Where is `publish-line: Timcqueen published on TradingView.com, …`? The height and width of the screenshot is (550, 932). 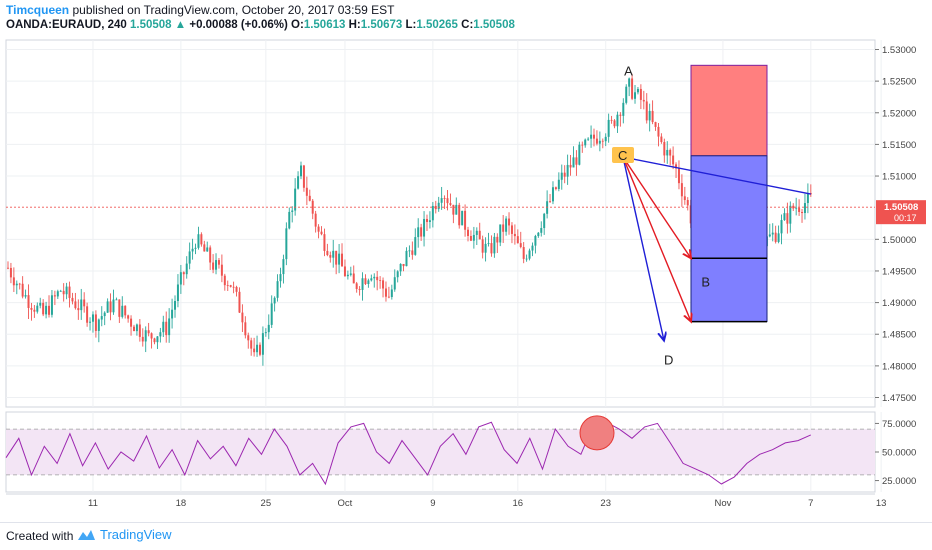 publish-line: Timcqueen published on TradingView.com, … is located at coordinates (200, 10).